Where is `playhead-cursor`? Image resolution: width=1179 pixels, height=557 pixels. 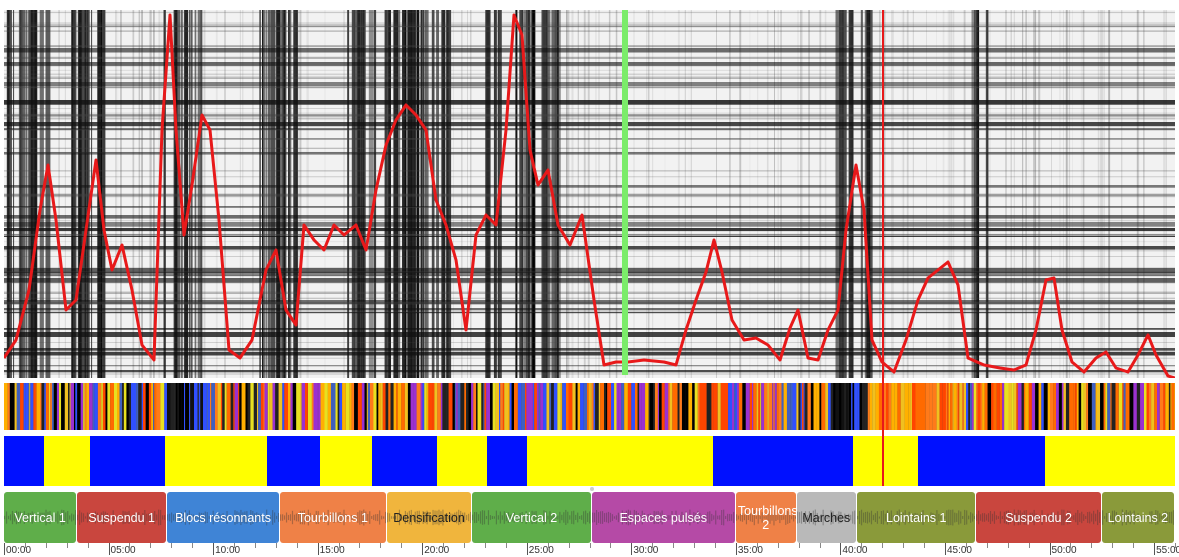 playhead-cursor is located at coordinates (883, 248).